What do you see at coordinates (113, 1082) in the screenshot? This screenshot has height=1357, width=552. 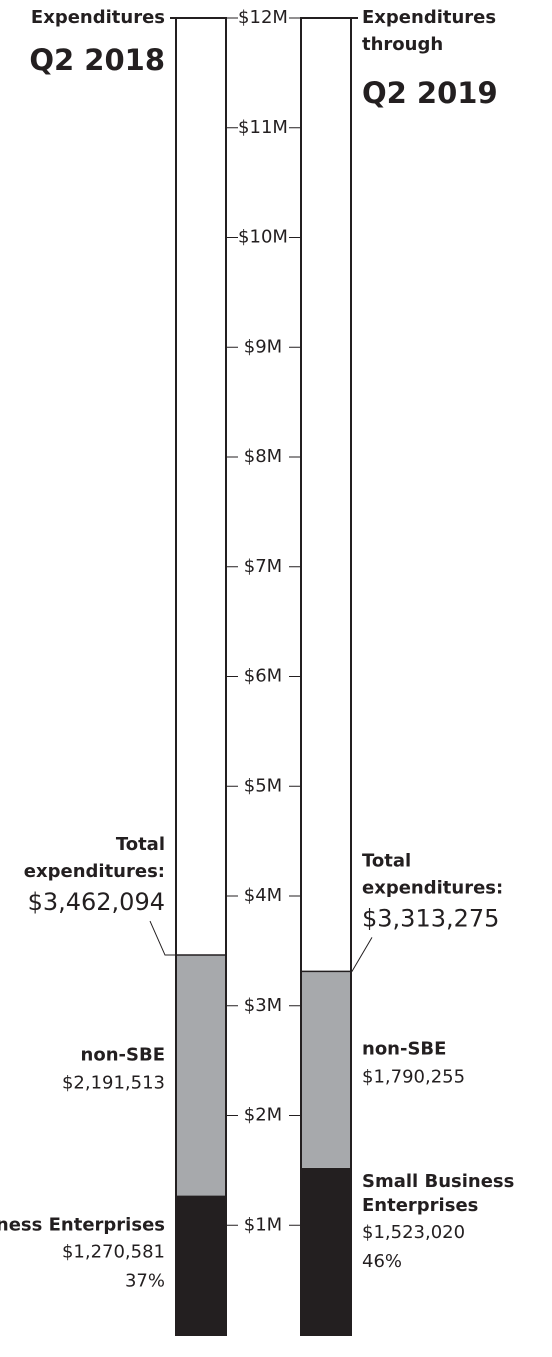 I see `value-label: $2,191,513` at bounding box center [113, 1082].